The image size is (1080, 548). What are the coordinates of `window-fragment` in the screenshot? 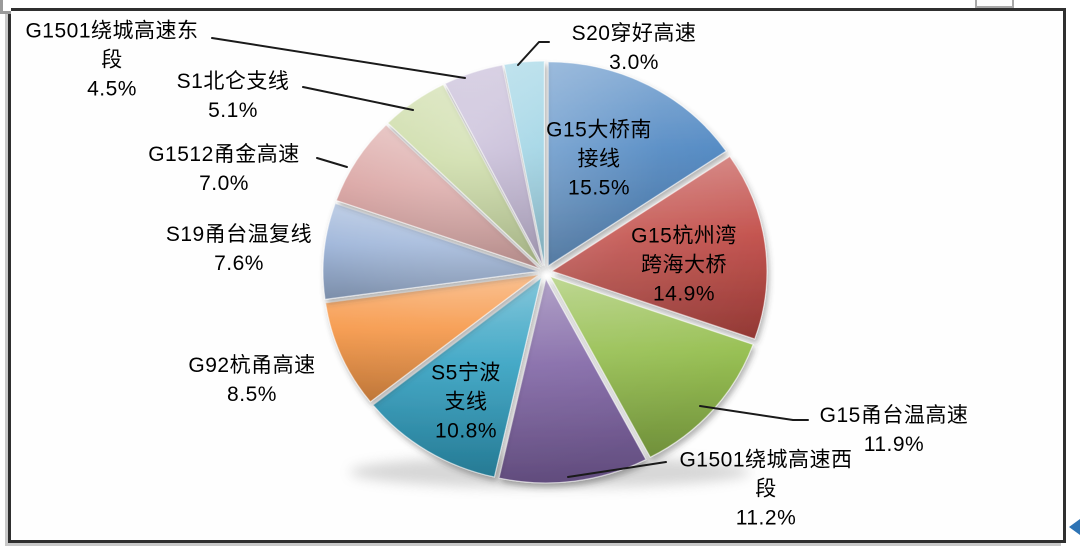 It's located at (994, 4).